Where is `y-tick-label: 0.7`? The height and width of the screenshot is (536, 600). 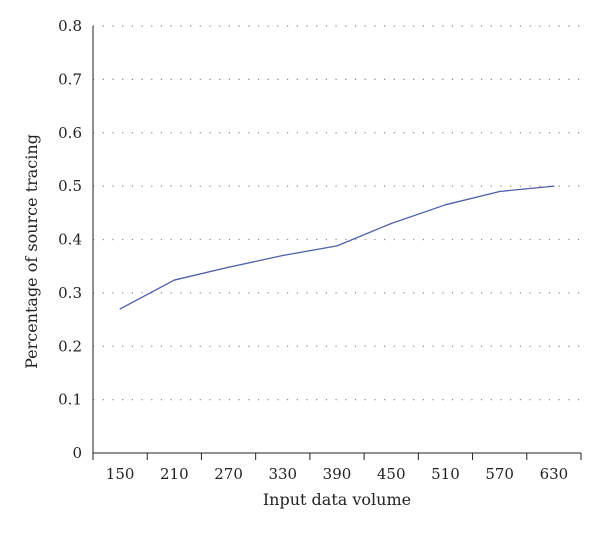 y-tick-label: 0.7 is located at coordinates (70, 79).